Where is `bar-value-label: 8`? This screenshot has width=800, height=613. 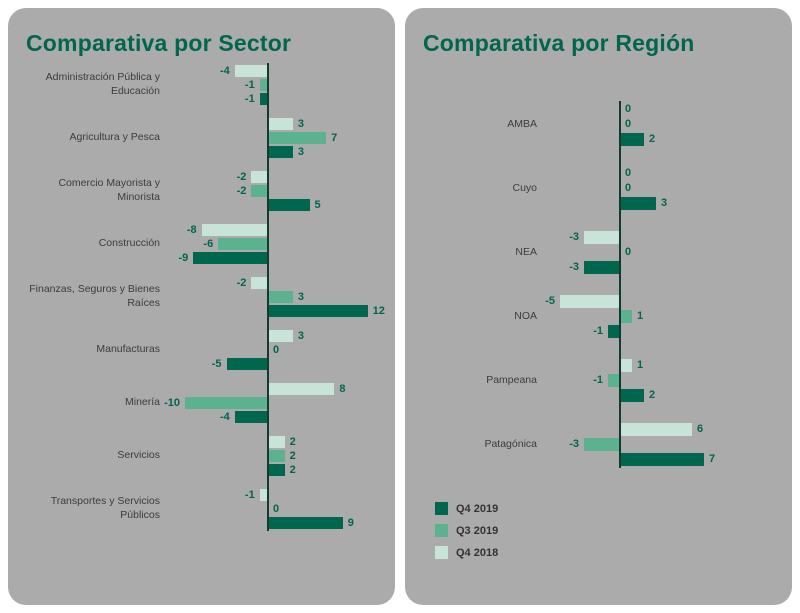 bar-value-label: 8 is located at coordinates (342, 389).